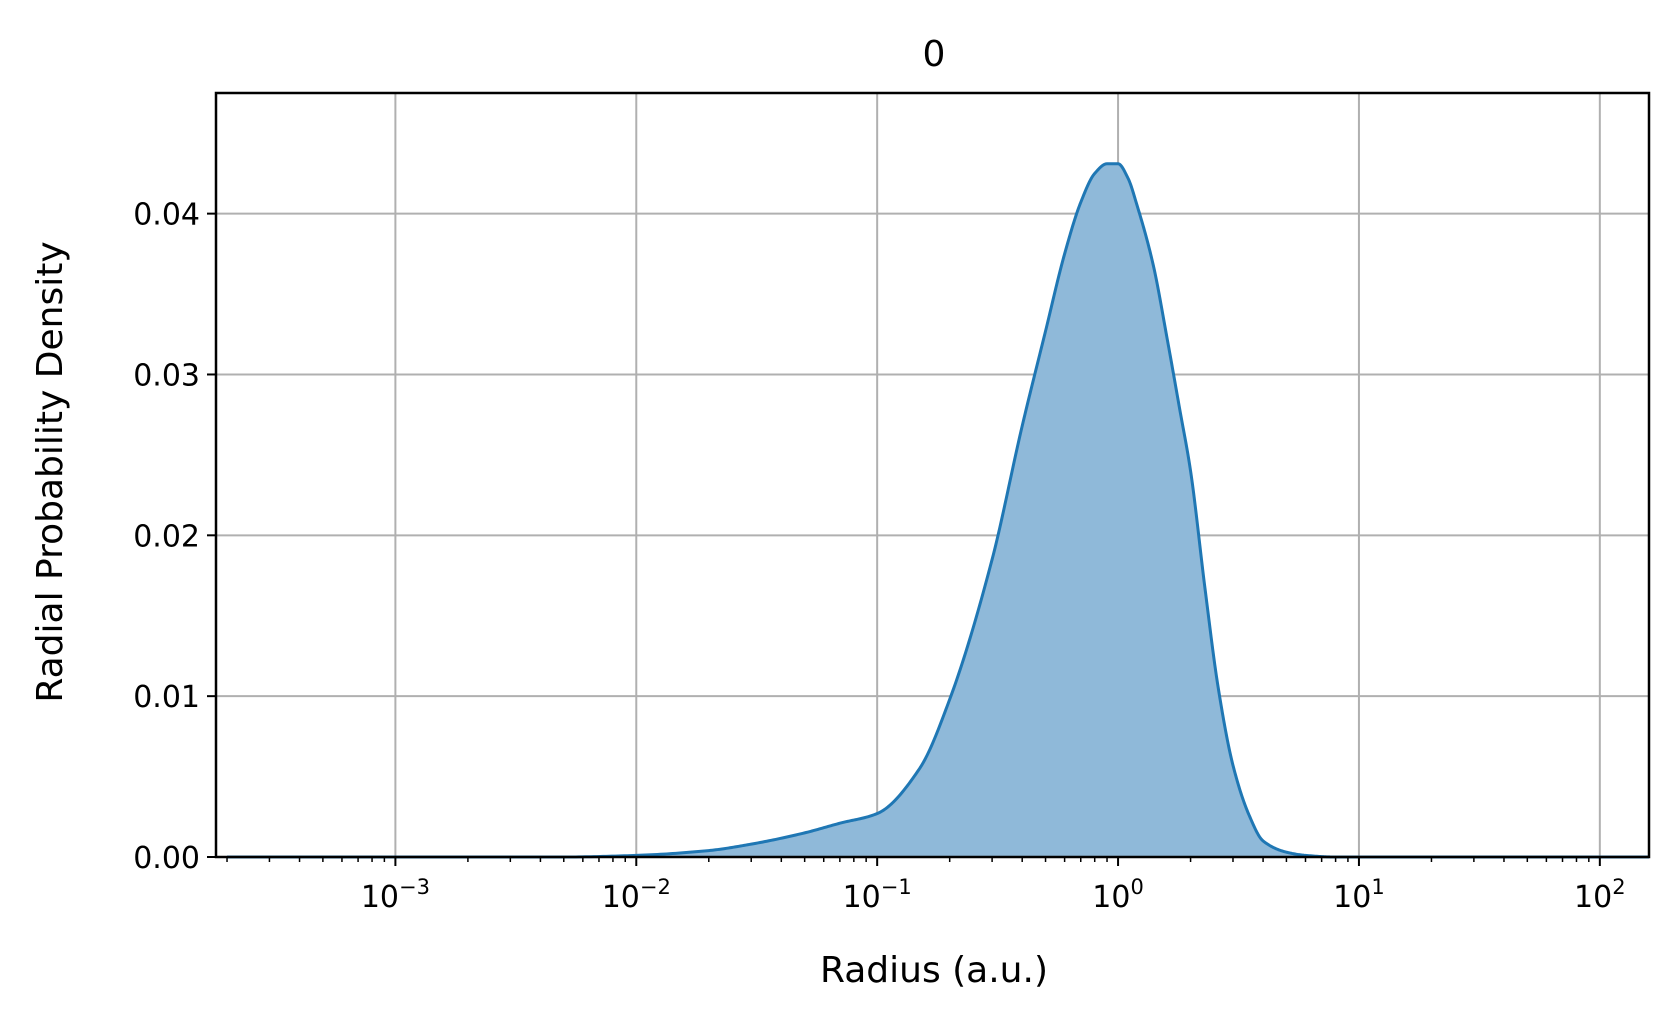 The width and height of the screenshot is (1677, 1017). I want to click on y-tick-label: 0.01, so click(166, 697).